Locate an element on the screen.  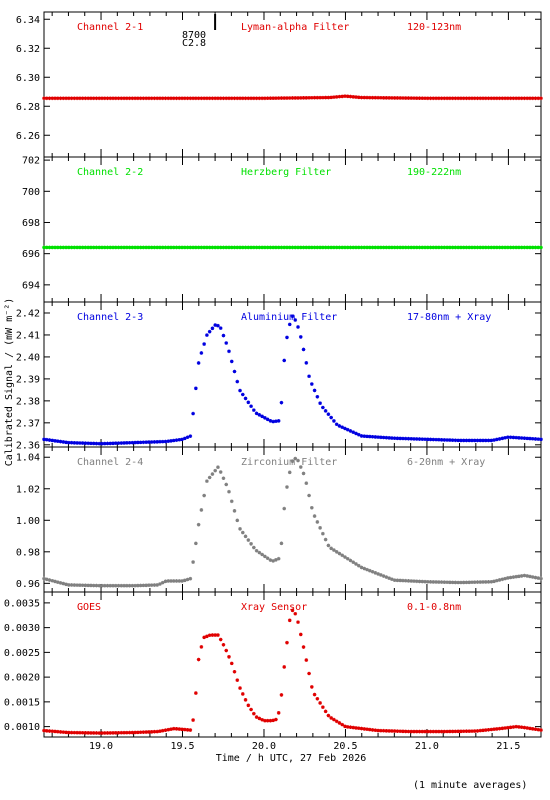
y-tick-label: 6.32 is located at coordinates (28, 49).